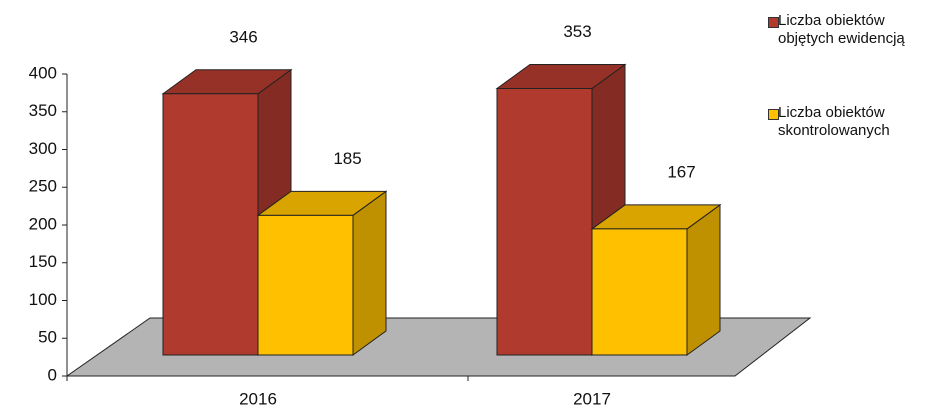  Describe the element at coordinates (43, 223) in the screenshot. I see `y-tick-label: 200` at that location.